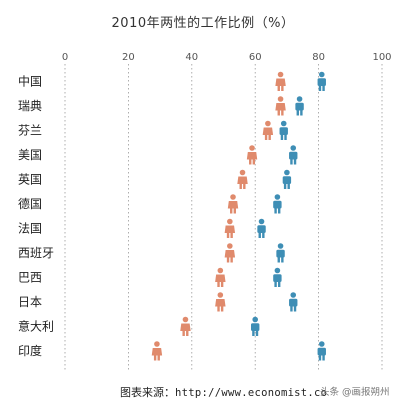 Image resolution: width=406 pixels, height=408 pixels. What do you see at coordinates (355, 392) in the screenshot?
I see `watermark: 头条 @画报朔州` at bounding box center [355, 392].